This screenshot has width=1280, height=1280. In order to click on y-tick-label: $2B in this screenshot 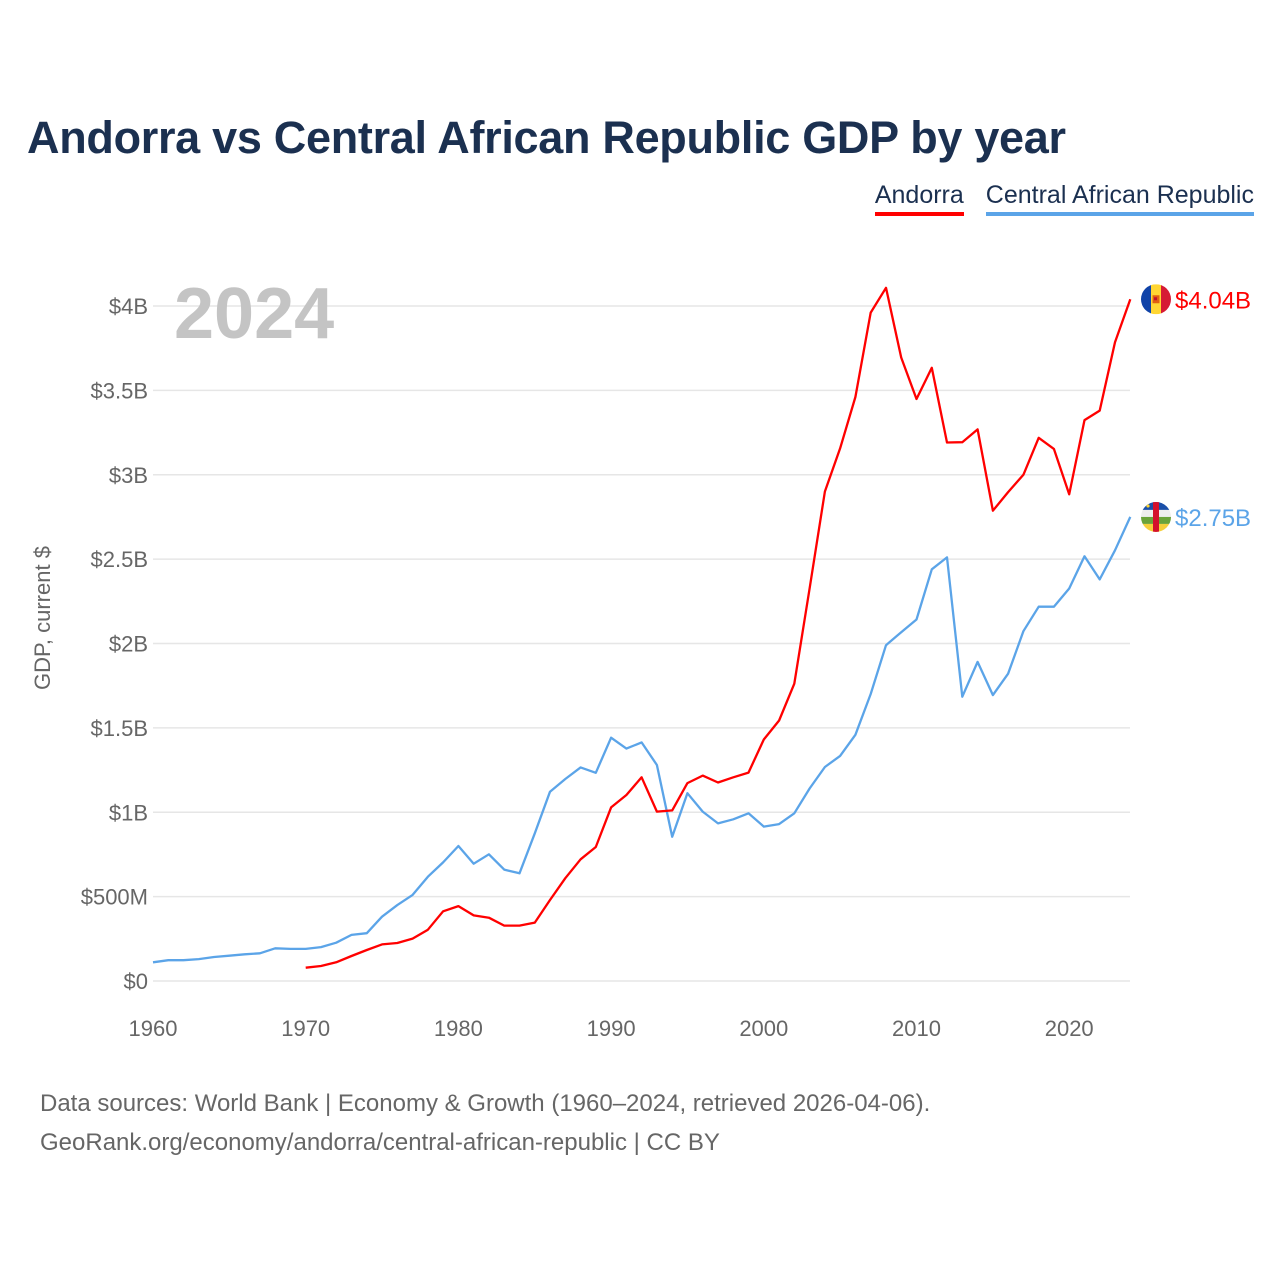, I will do `click(128, 644)`.